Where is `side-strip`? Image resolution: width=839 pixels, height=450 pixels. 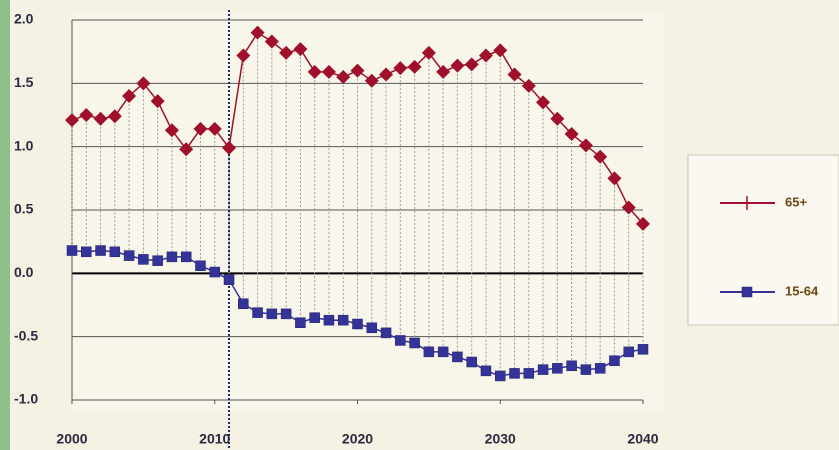
side-strip is located at coordinates (5, 225).